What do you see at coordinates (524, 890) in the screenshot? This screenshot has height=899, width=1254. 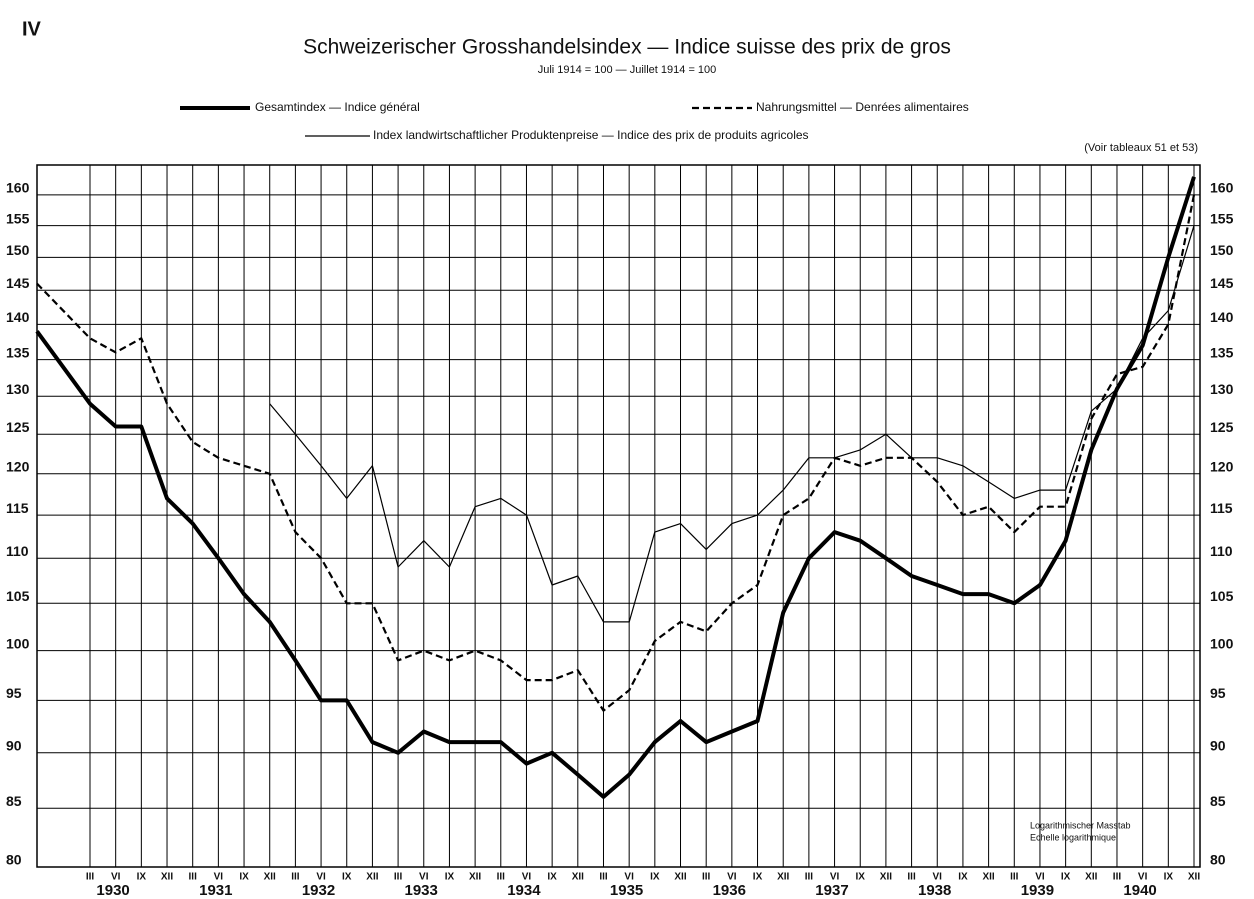 I see `year-label: 1934` at bounding box center [524, 890].